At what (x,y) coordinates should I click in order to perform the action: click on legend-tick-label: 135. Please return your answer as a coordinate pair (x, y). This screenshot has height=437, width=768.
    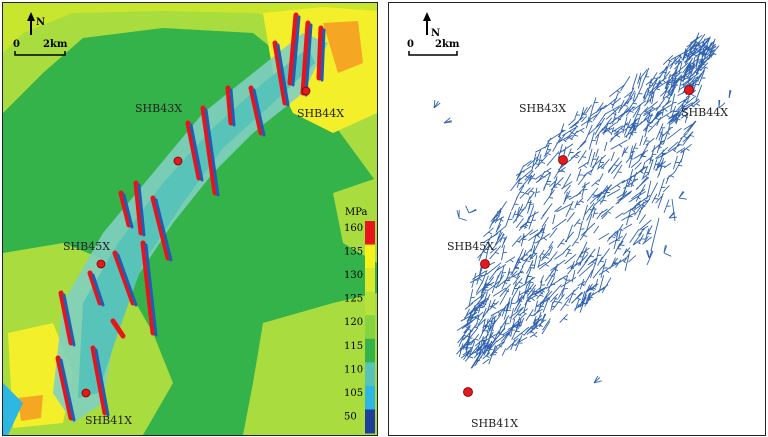
    Looking at the image, I should click on (353, 252).